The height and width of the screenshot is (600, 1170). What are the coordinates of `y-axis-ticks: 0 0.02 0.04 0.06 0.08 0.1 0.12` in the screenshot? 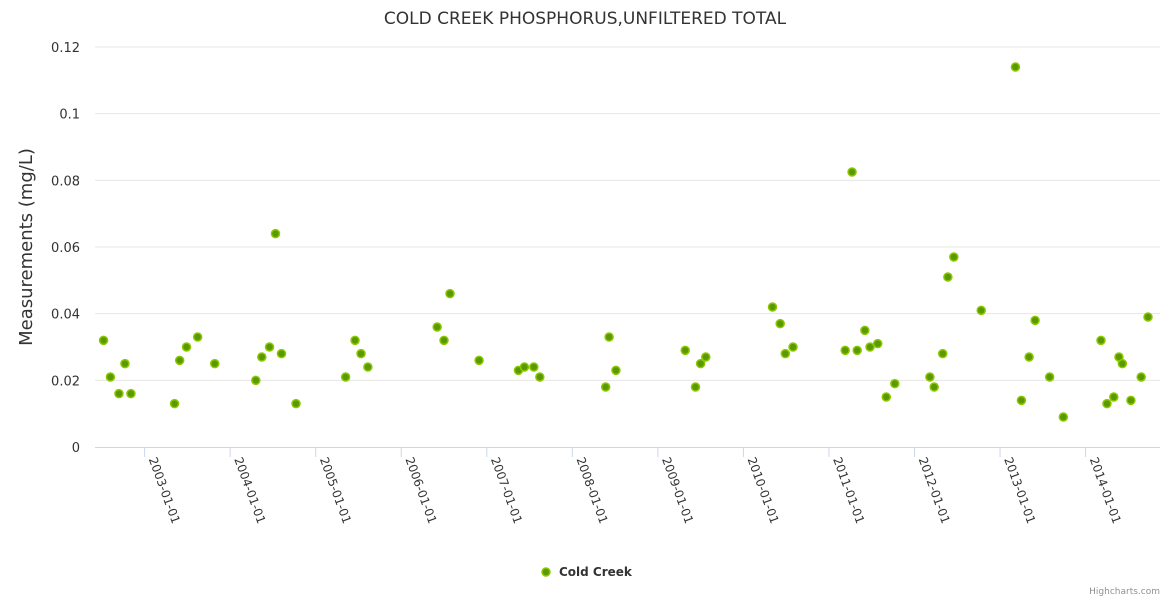 It's located at (65, 248).